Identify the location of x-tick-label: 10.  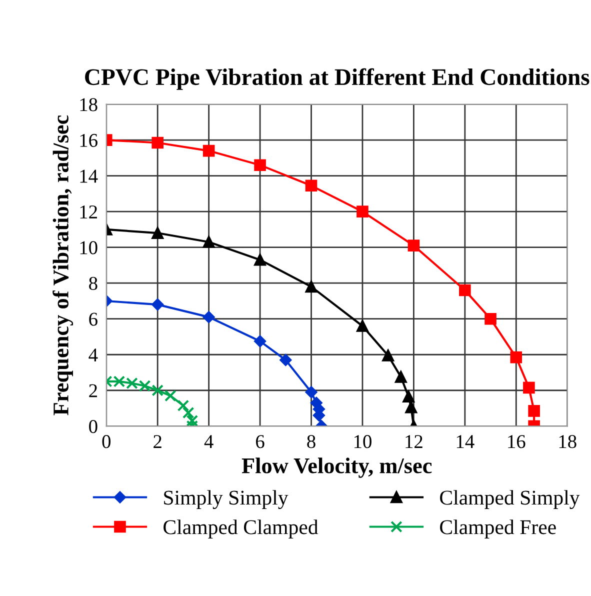
(363, 441).